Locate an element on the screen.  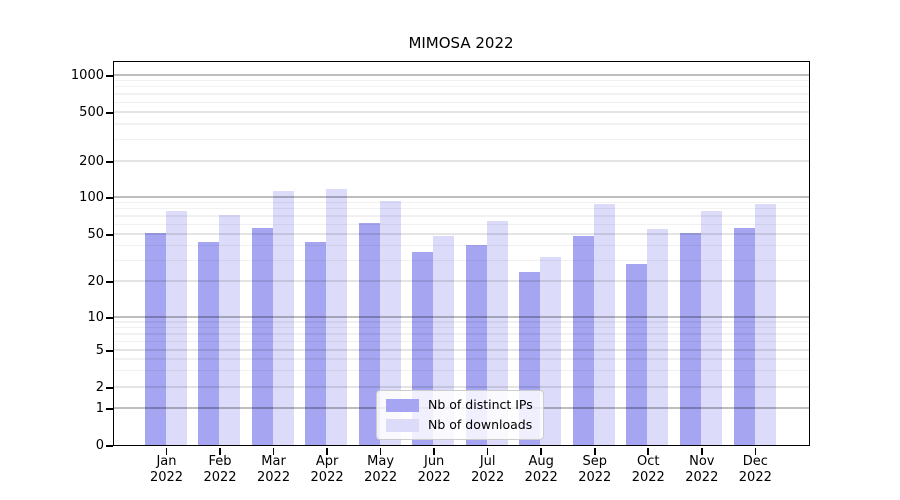
legend-item-downloads: Nb of downloads is located at coordinates (459, 425).